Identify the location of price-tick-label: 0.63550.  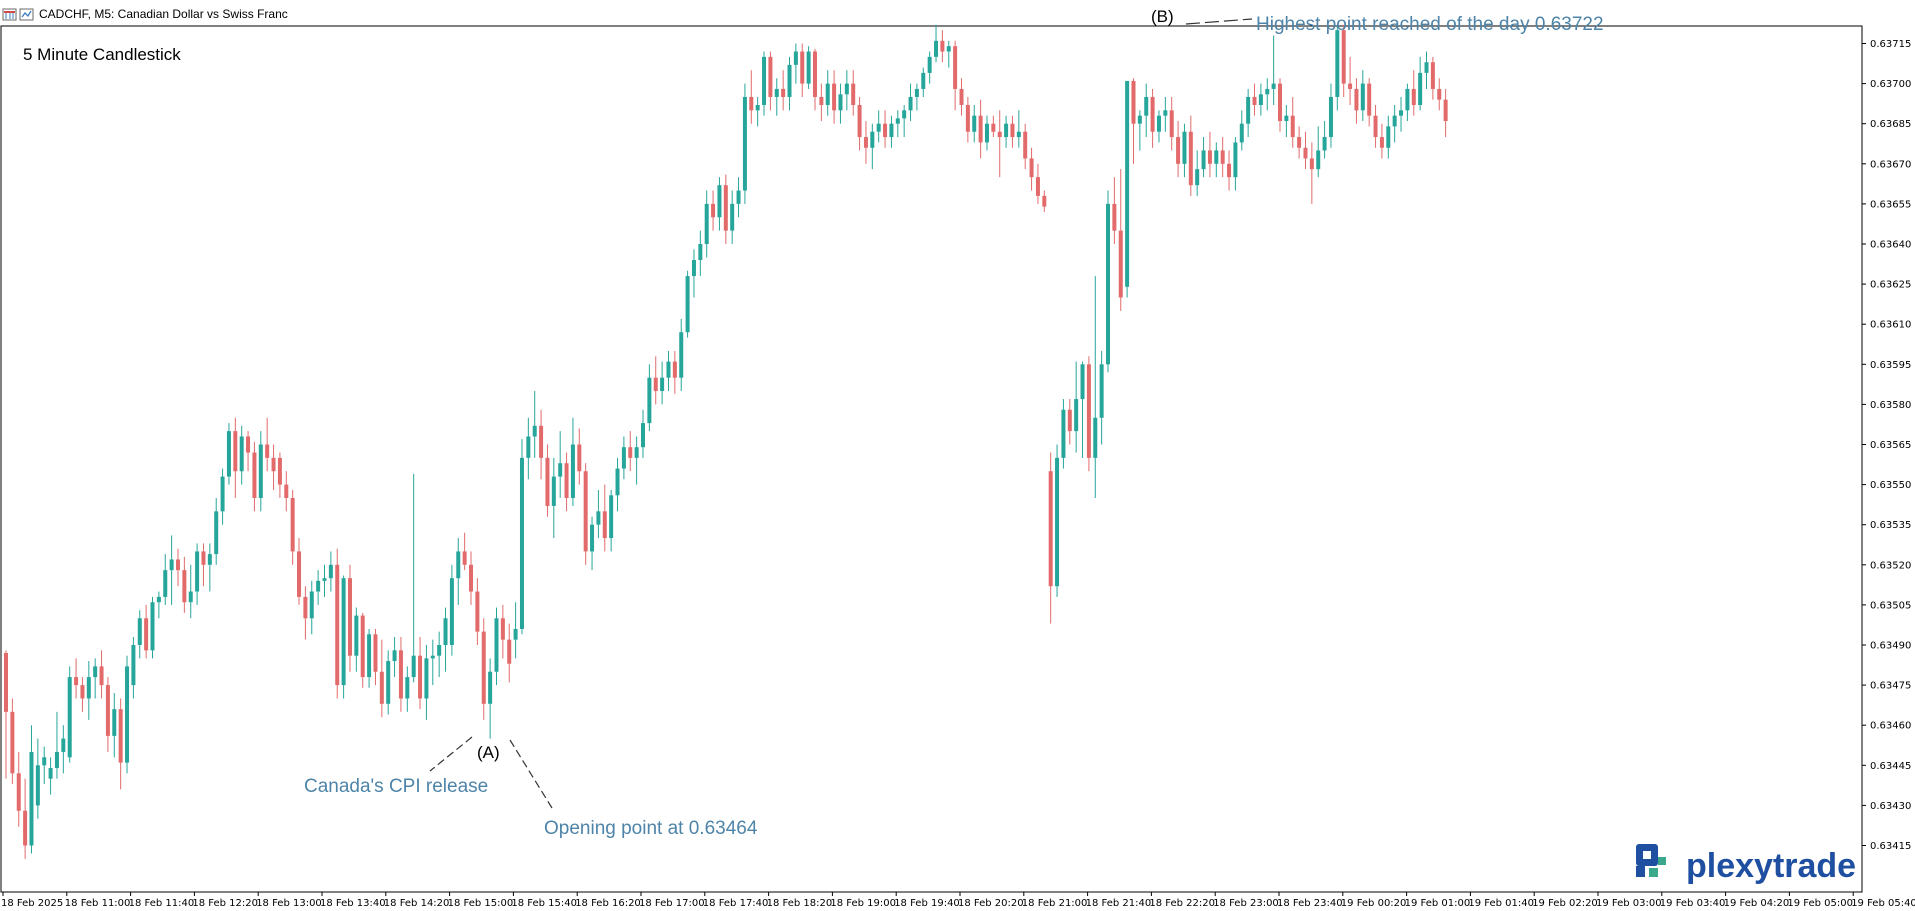
(1890, 485).